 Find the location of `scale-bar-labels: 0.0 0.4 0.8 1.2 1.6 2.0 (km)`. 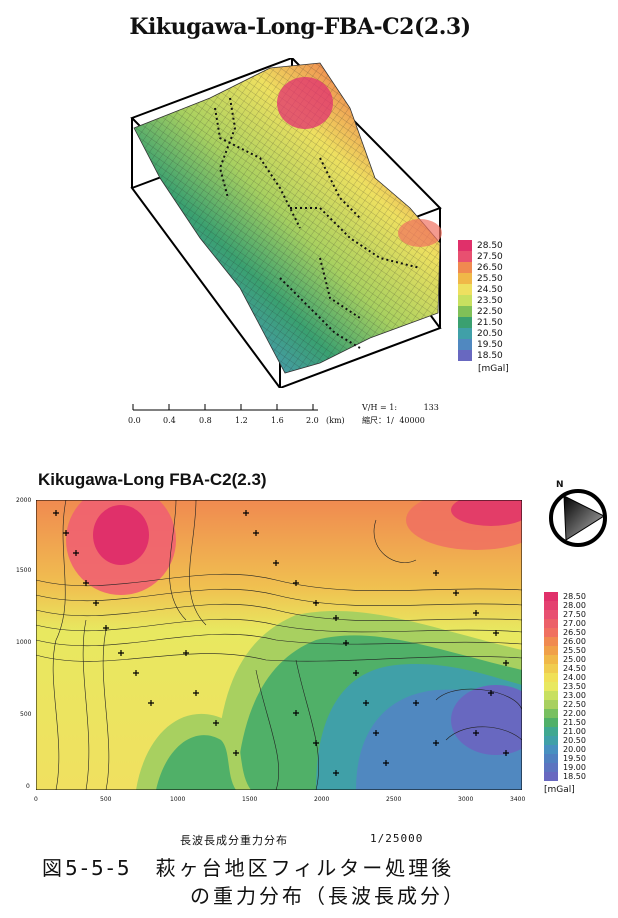

scale-bar-labels: 0.0 0.4 0.8 1.2 1.6 2.0 (km) is located at coordinates (248, 422).